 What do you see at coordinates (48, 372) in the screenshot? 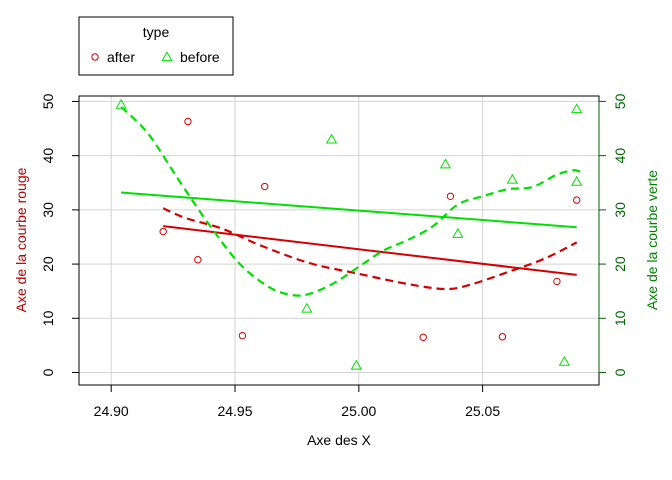
I see `left-y-tick-label: 0` at bounding box center [48, 372].